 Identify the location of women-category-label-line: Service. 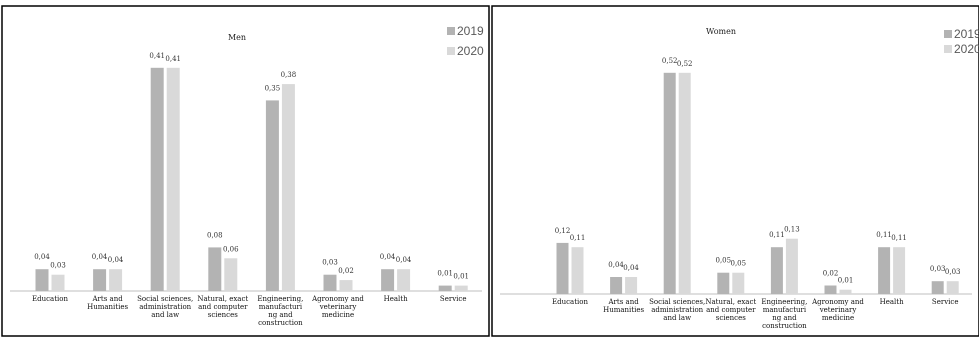
(945, 302).